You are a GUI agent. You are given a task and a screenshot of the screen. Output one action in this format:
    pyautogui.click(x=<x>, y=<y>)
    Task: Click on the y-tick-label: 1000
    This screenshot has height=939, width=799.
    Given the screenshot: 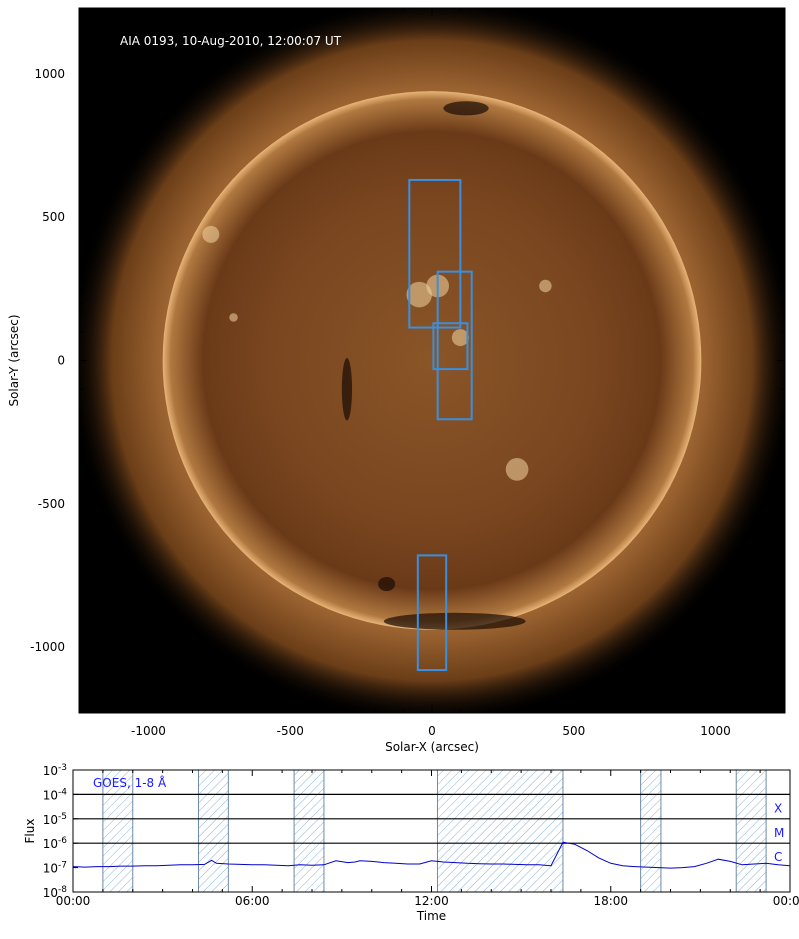 What is the action you would take?
    pyautogui.click(x=49, y=74)
    